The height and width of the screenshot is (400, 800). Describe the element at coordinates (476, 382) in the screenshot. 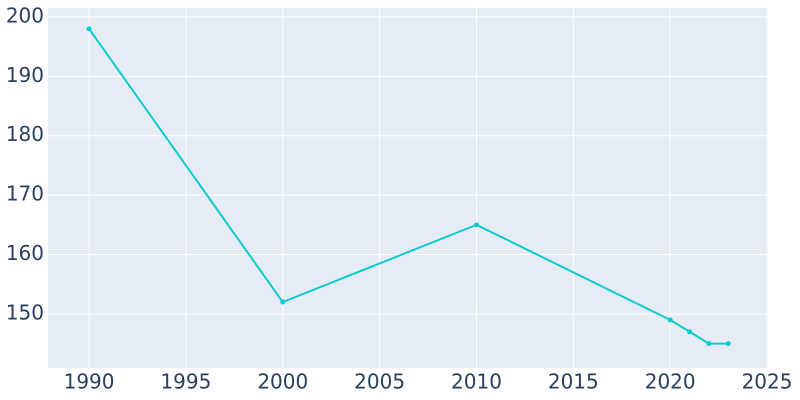

I see `x-tick-label: 2010` at that location.